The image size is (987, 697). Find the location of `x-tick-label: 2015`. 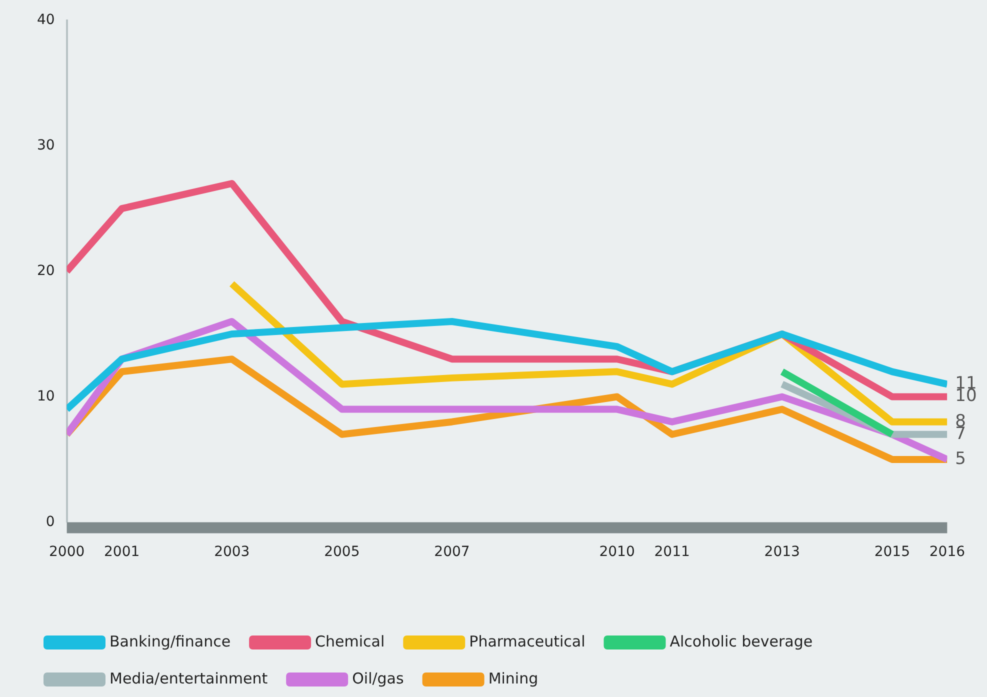

x-tick-label: 2015 is located at coordinates (892, 552).